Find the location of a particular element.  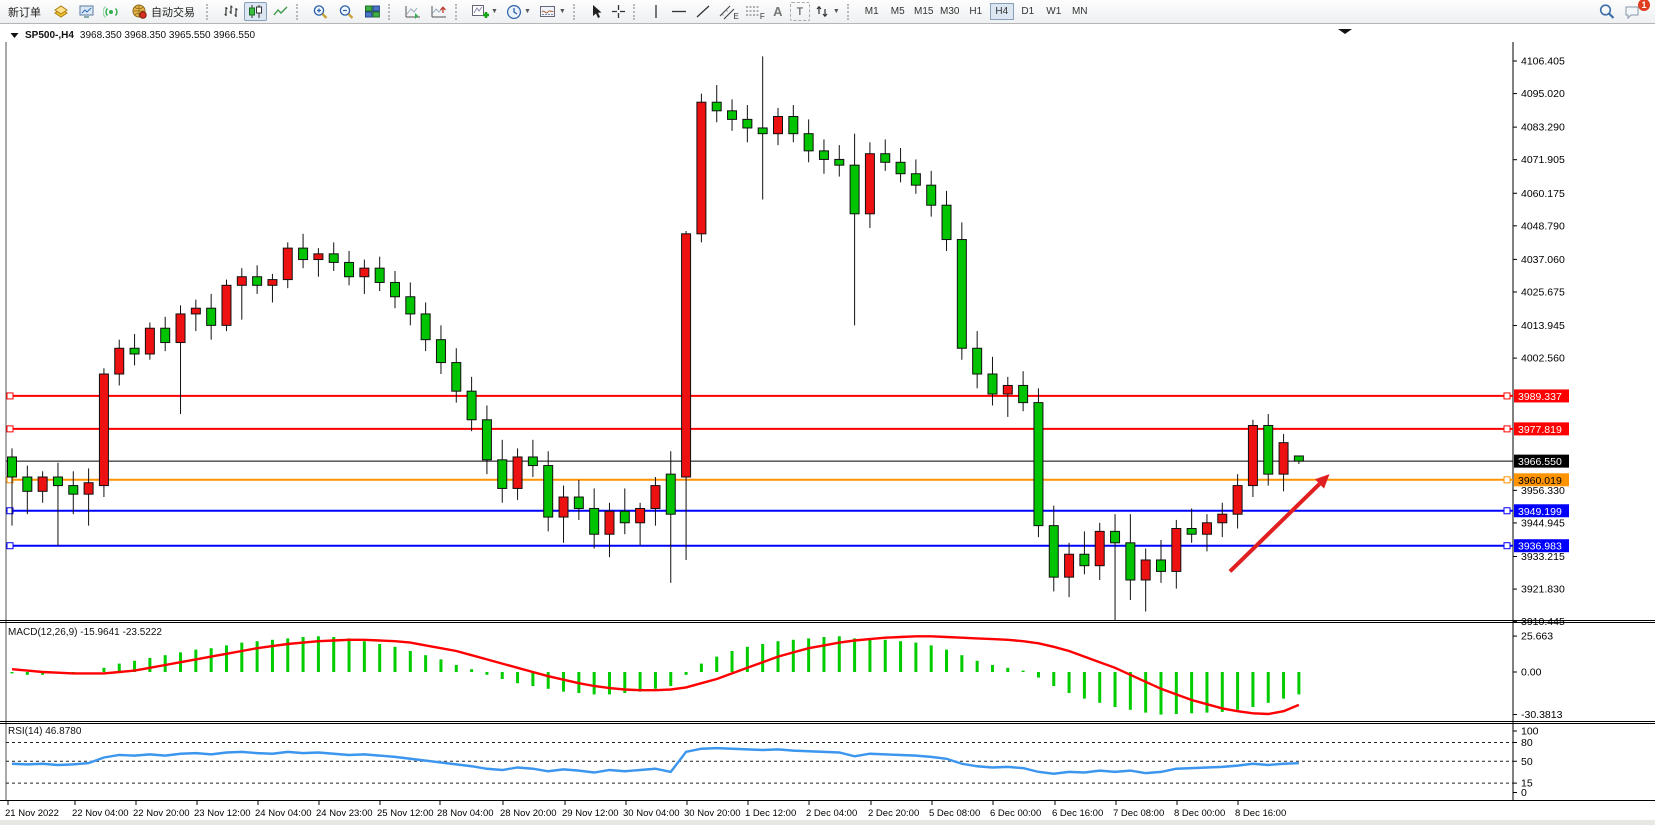

arrows-tool-icon: ▼ is located at coordinates (827, 11).